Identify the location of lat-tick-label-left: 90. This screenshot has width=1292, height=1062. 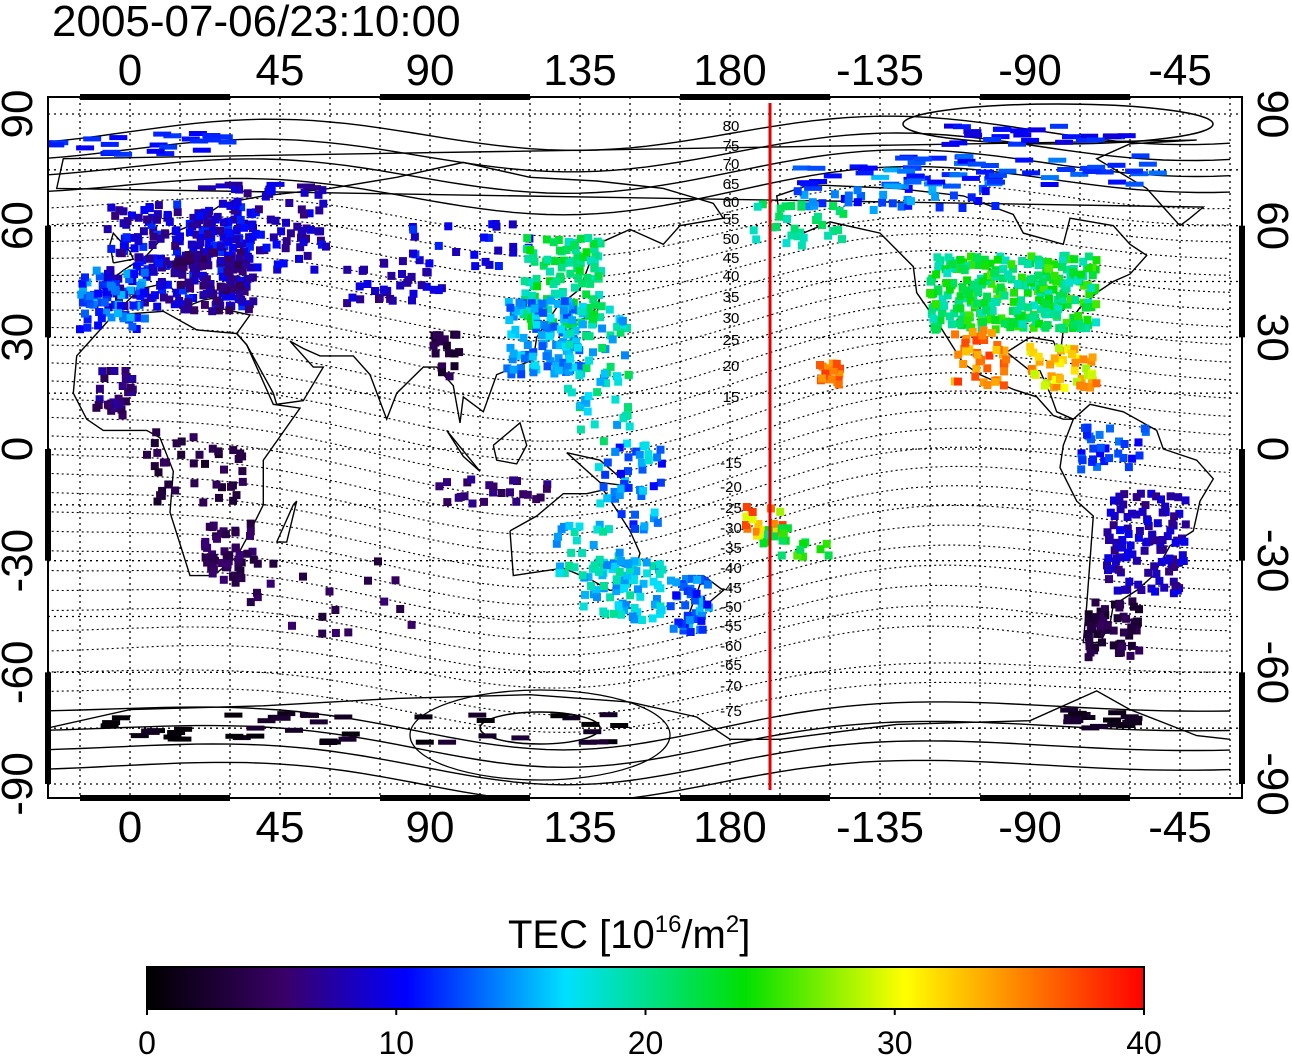
(21, 114).